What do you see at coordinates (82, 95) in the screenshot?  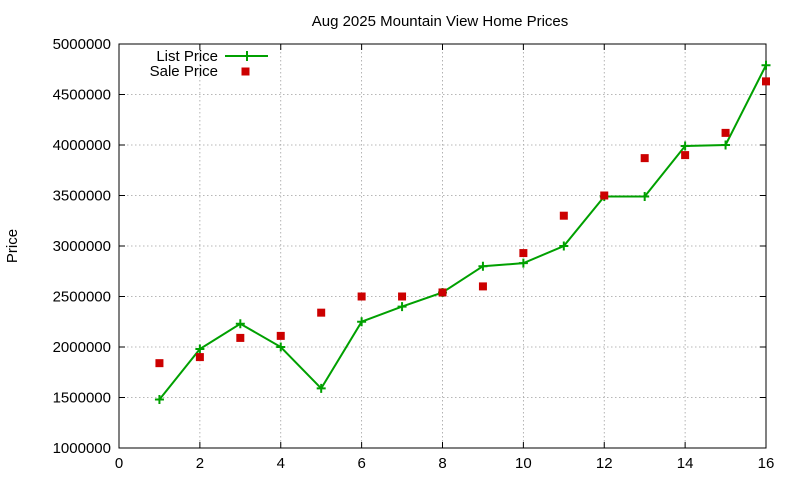 I see `y-tick-label: 4500000` at bounding box center [82, 95].